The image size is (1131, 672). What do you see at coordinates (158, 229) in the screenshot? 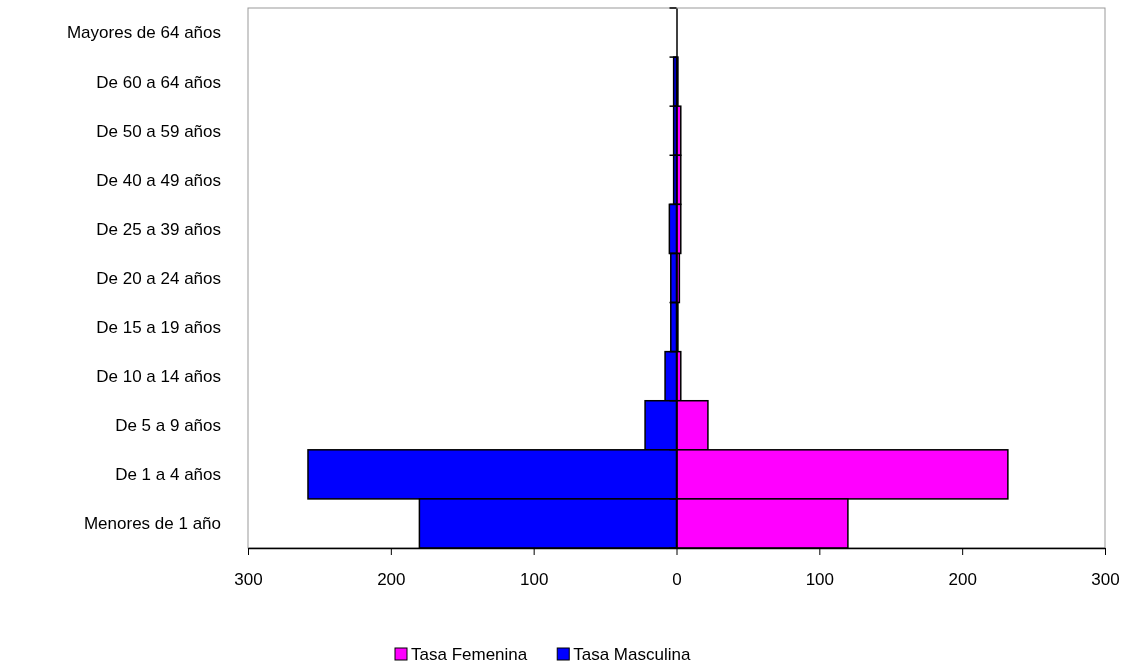
I see `y-tick-label: De 25 a 39 años` at bounding box center [158, 229].